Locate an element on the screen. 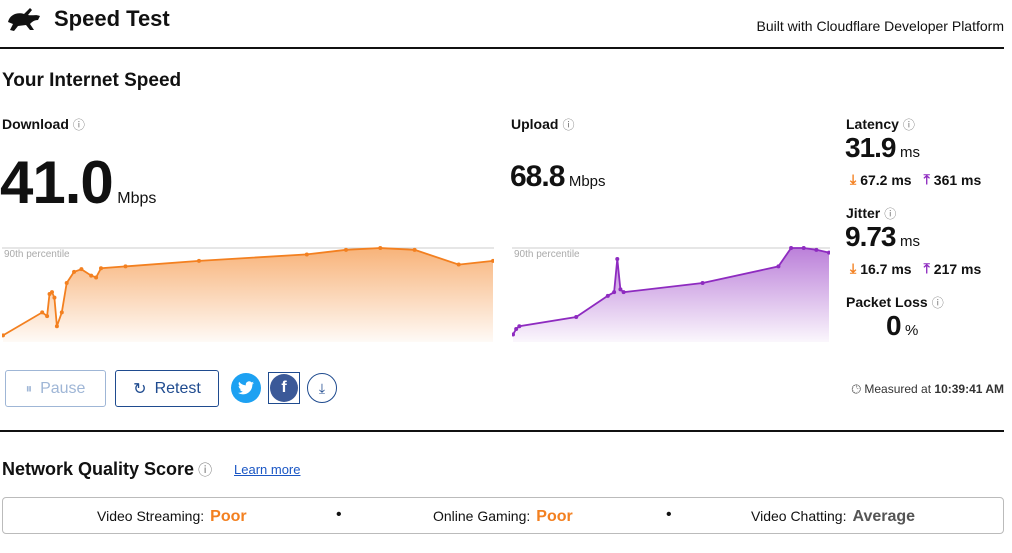  facebook-share-button: f is located at coordinates (284, 388).